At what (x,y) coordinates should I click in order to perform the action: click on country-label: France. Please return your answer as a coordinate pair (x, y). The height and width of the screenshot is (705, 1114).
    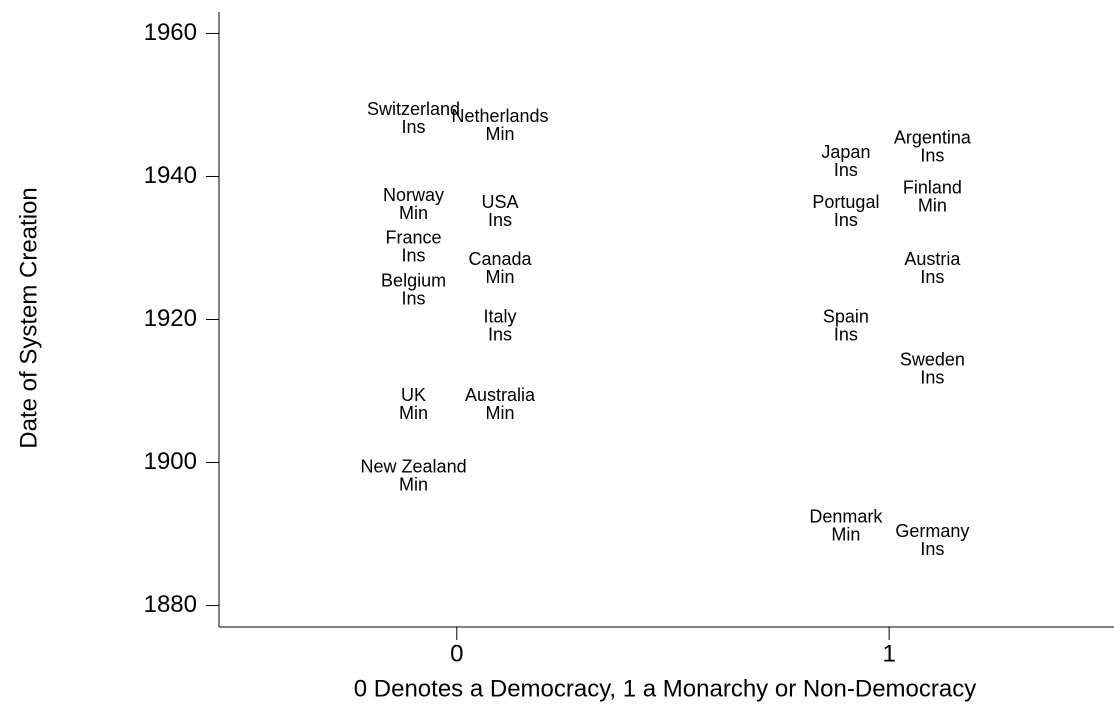
    Looking at the image, I should click on (414, 238).